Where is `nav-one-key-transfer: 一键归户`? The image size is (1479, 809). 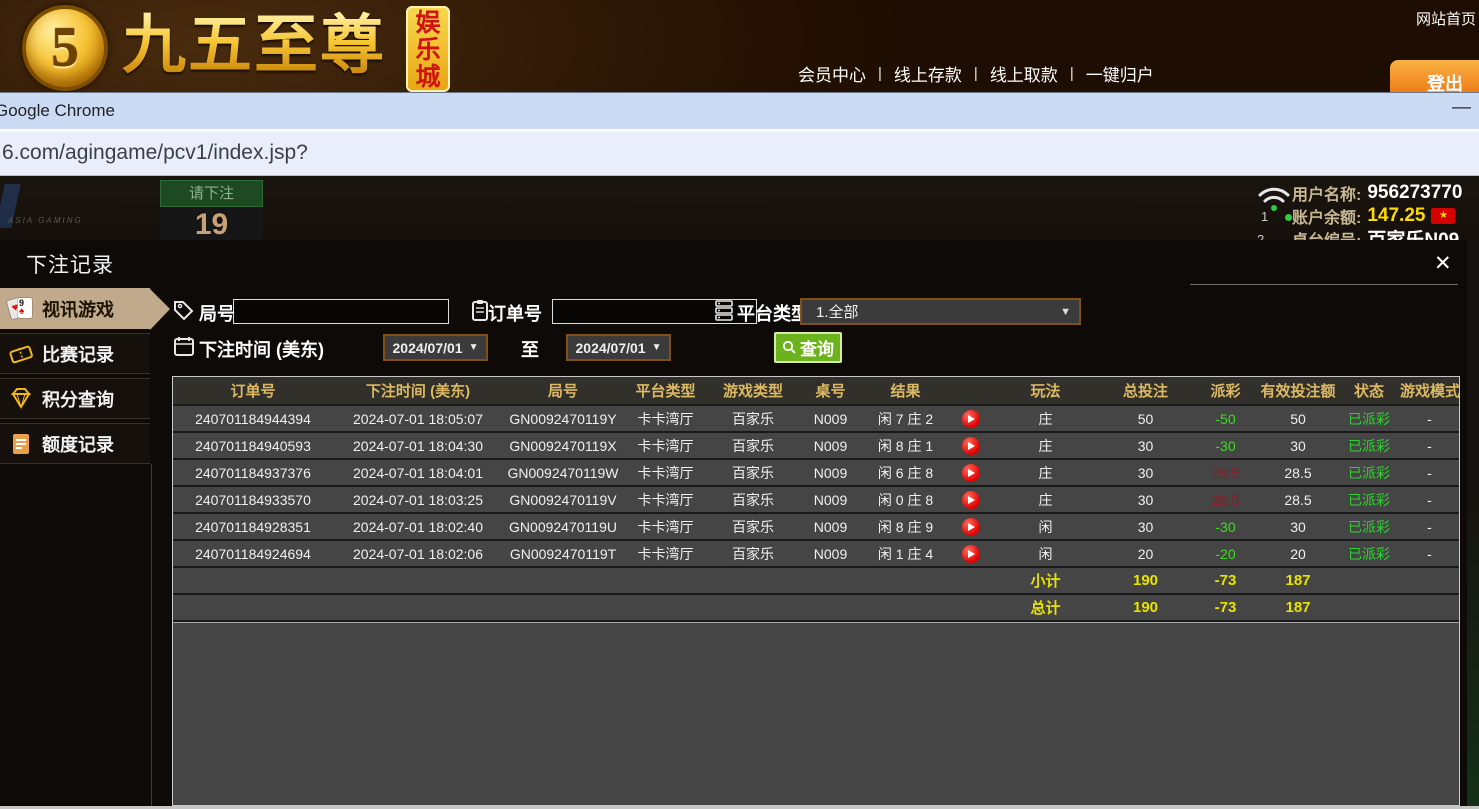 nav-one-key-transfer: 一键归户 is located at coordinates (1119, 75).